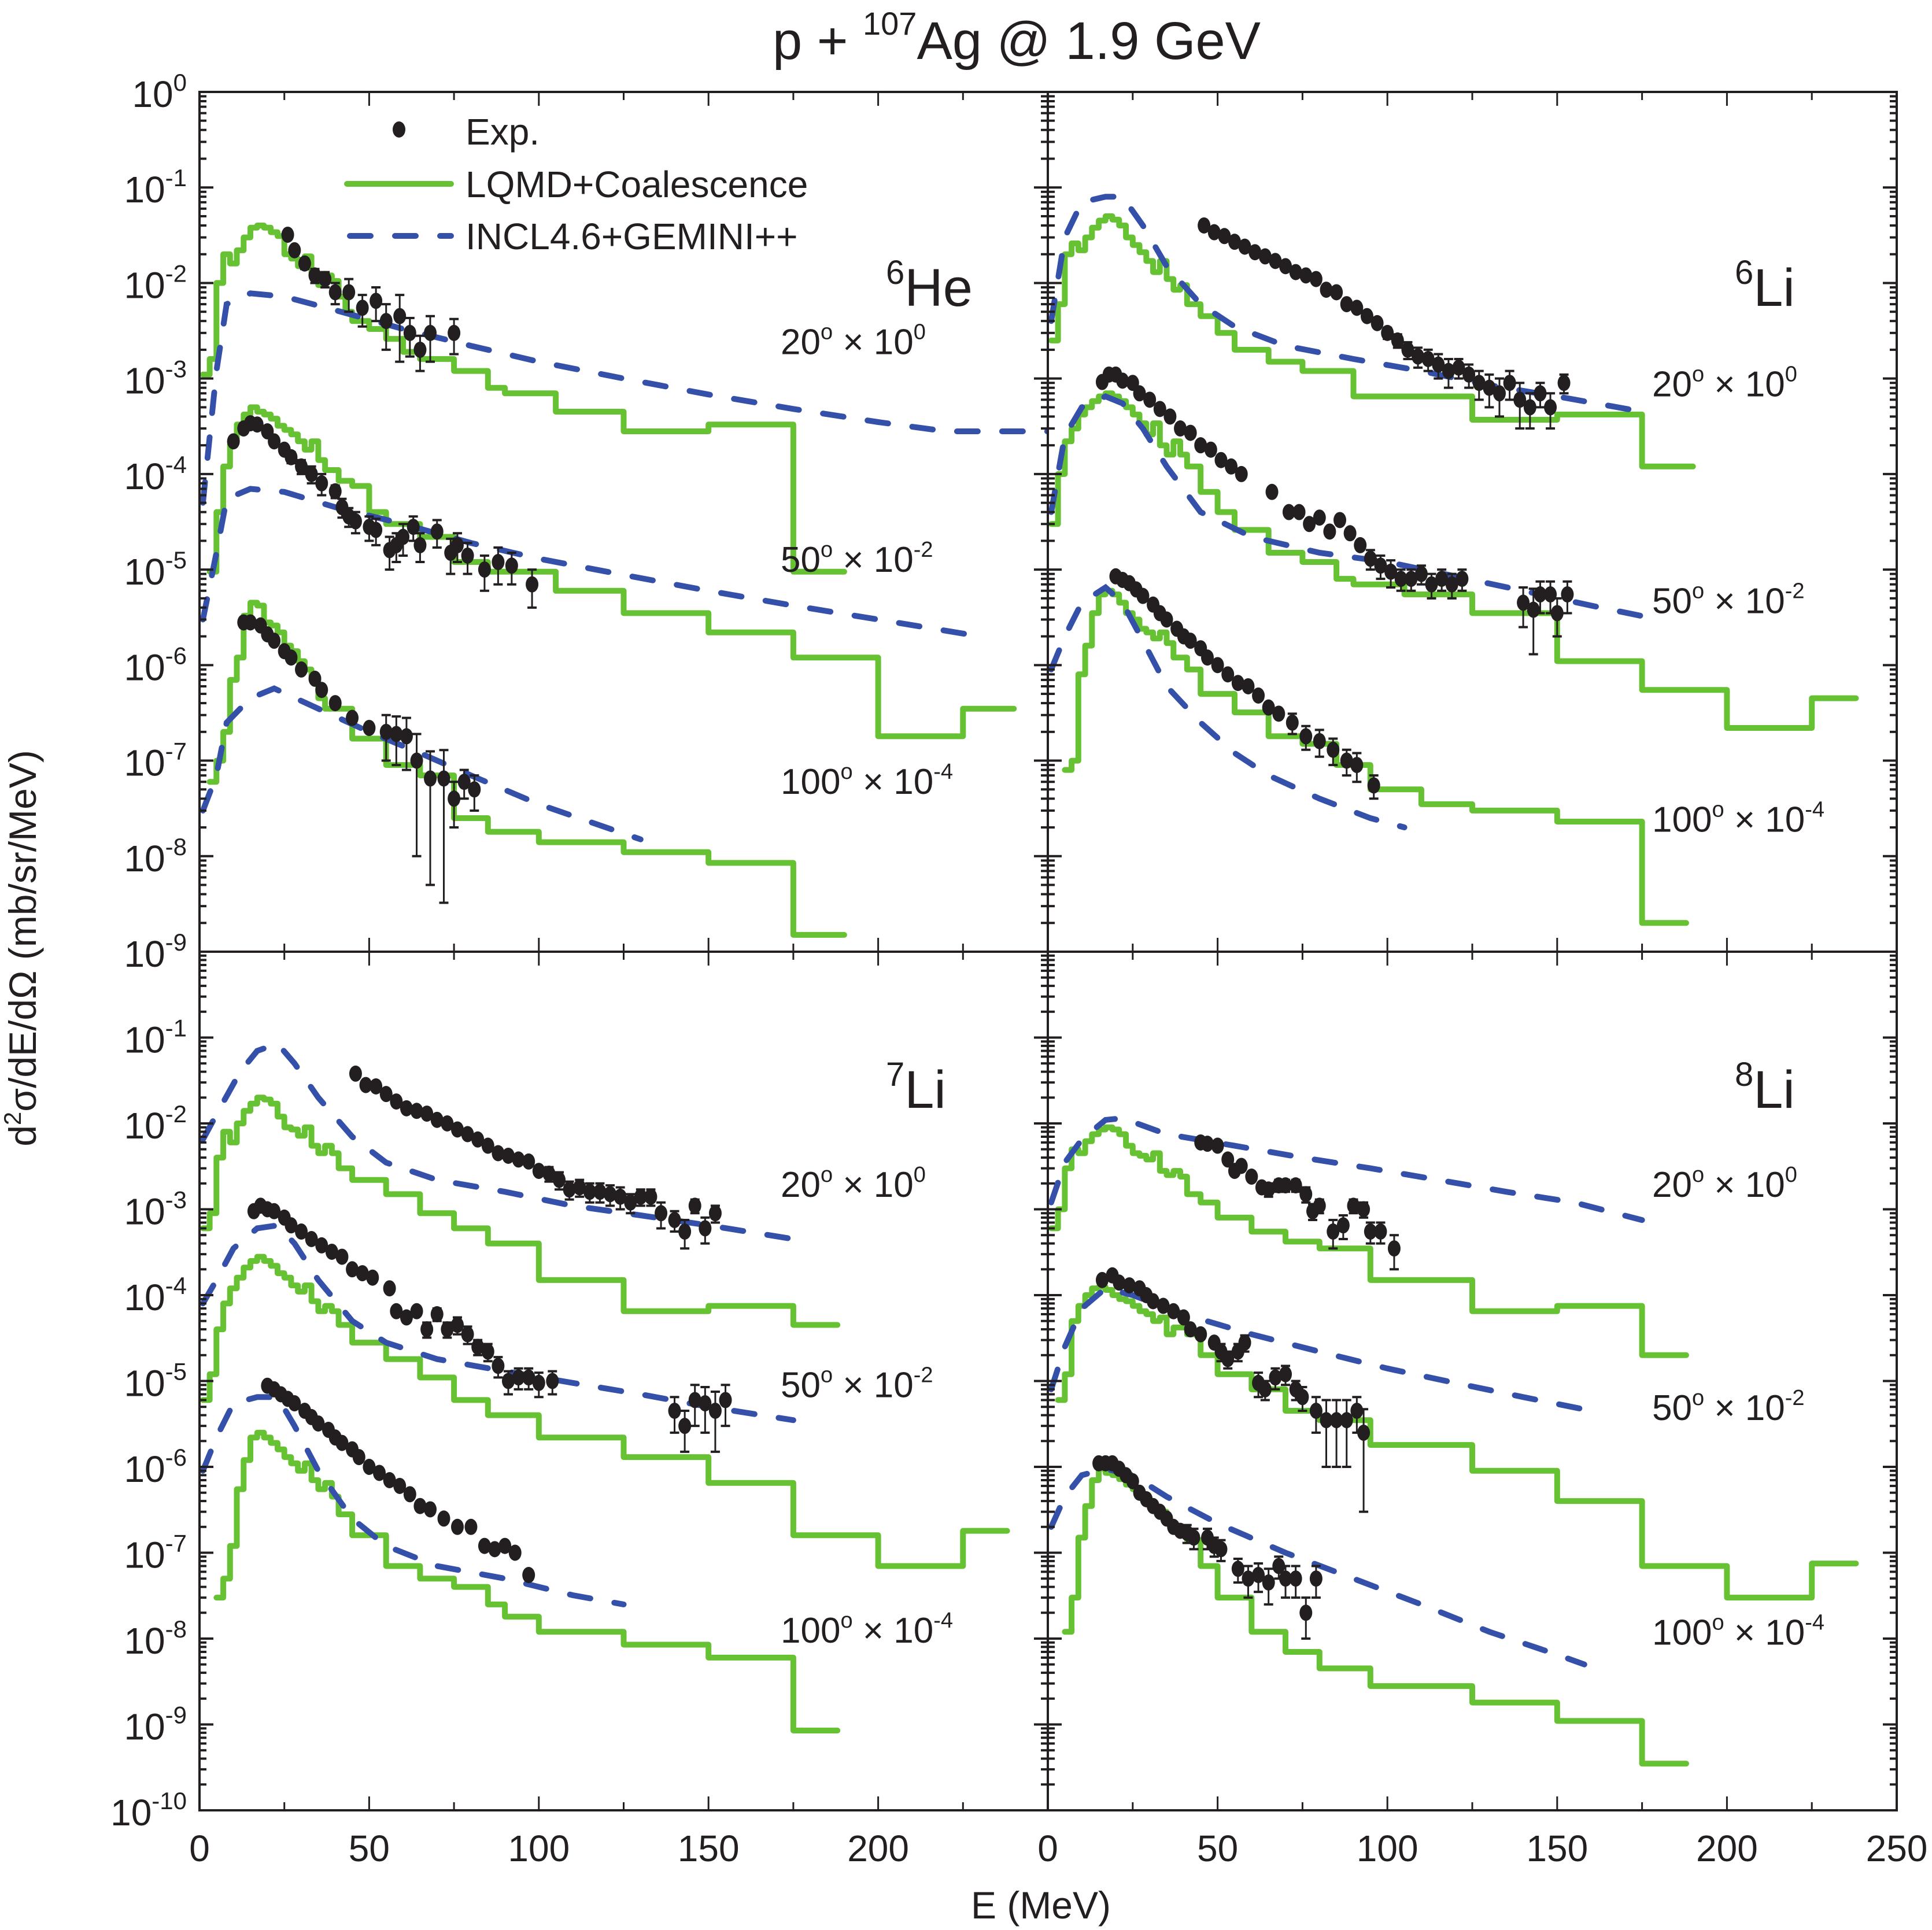 The width and height of the screenshot is (1932, 1930). What do you see at coordinates (1897, 1848) in the screenshot?
I see `x-tick-label: 250` at bounding box center [1897, 1848].